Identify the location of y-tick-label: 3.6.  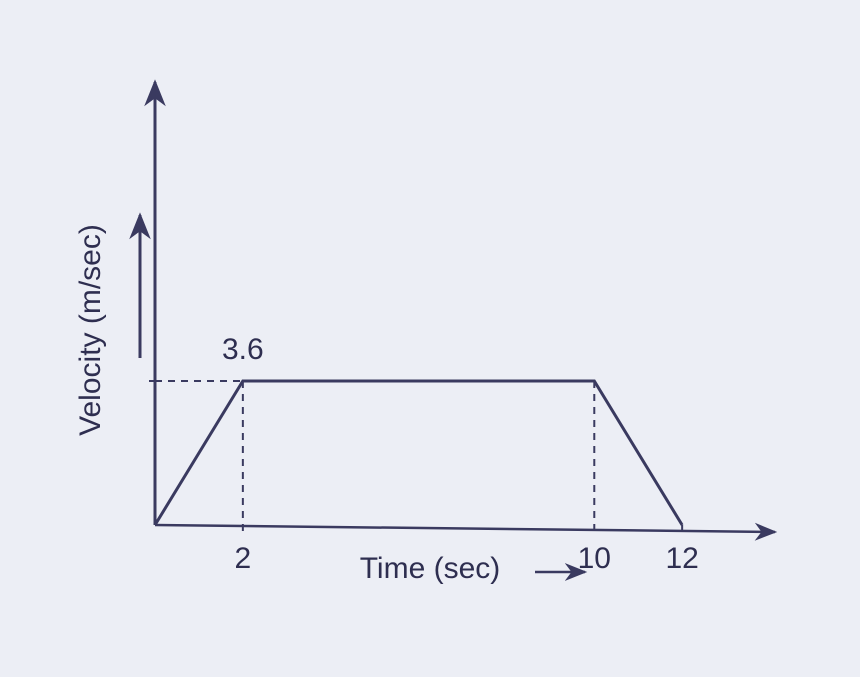
(243, 349).